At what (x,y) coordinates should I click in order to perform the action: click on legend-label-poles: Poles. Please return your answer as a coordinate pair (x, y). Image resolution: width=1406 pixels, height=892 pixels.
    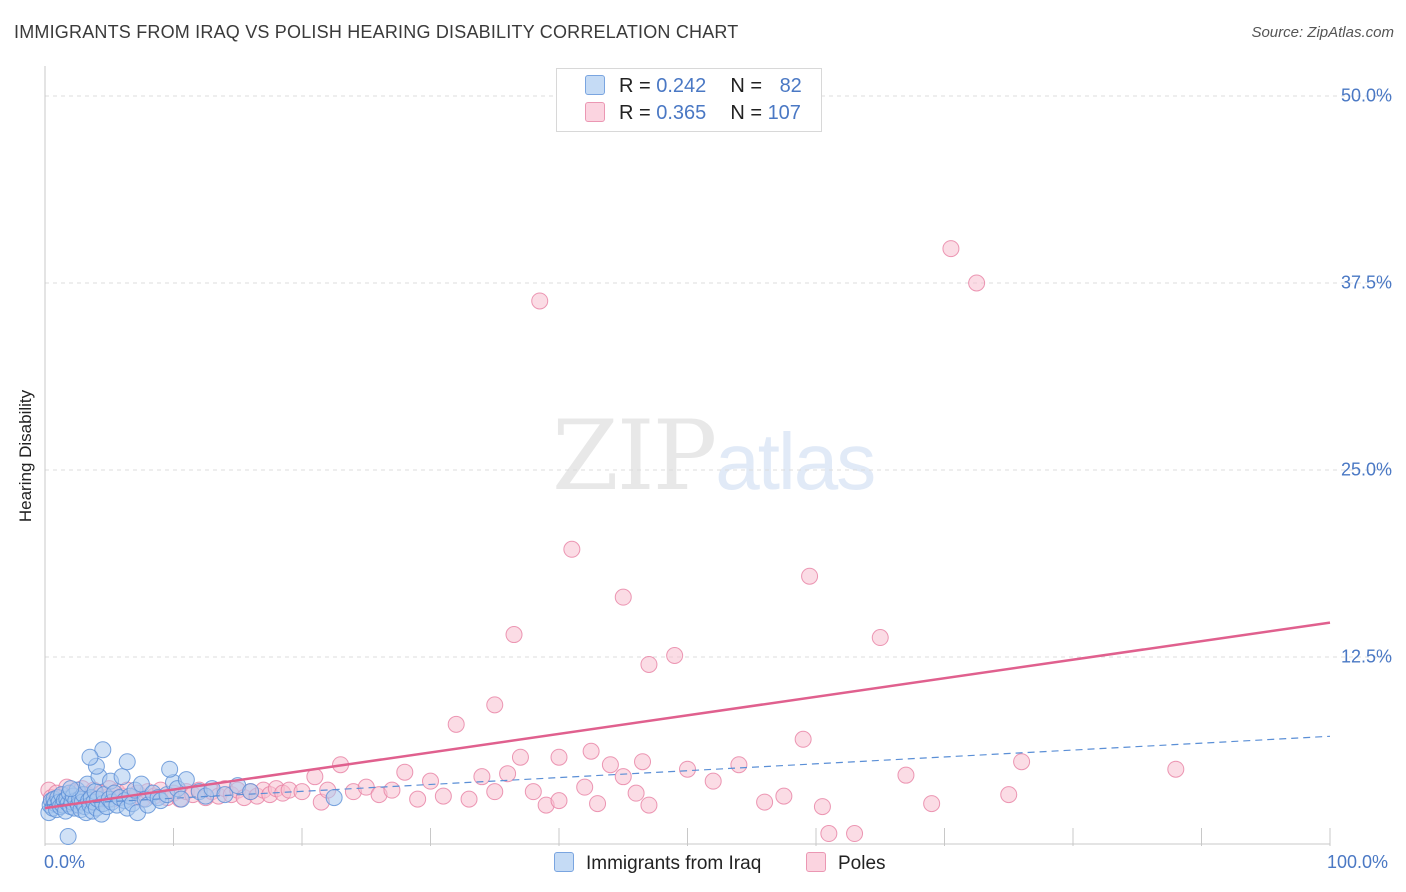
    Looking at the image, I should click on (862, 863).